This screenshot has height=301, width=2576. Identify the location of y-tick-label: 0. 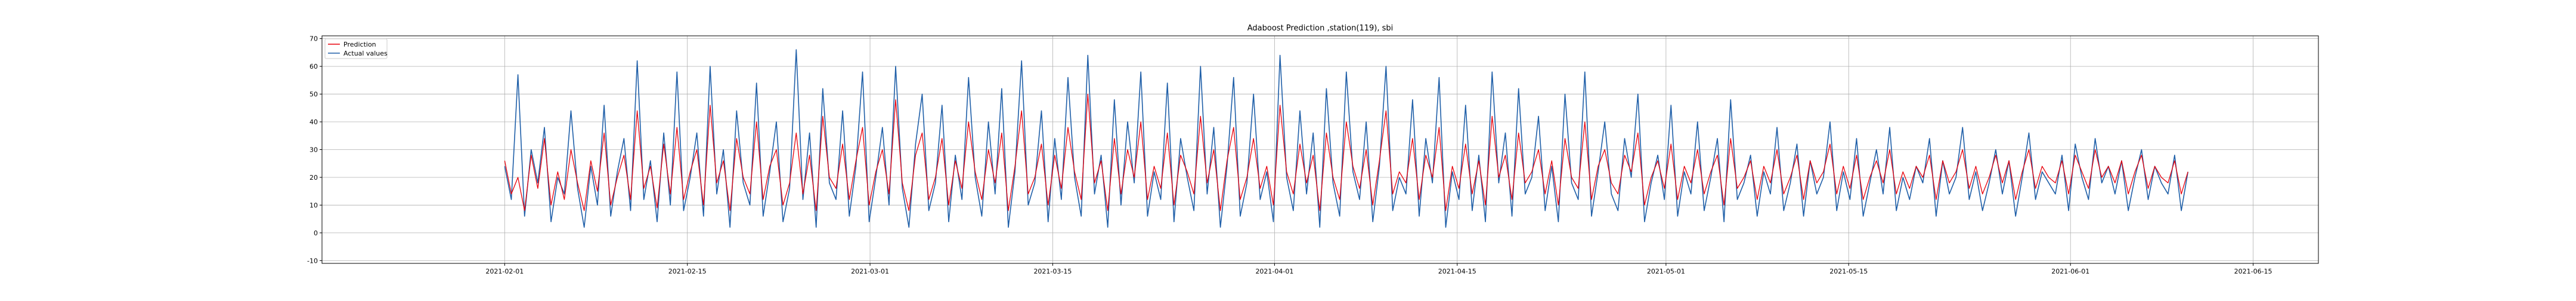
(316, 233).